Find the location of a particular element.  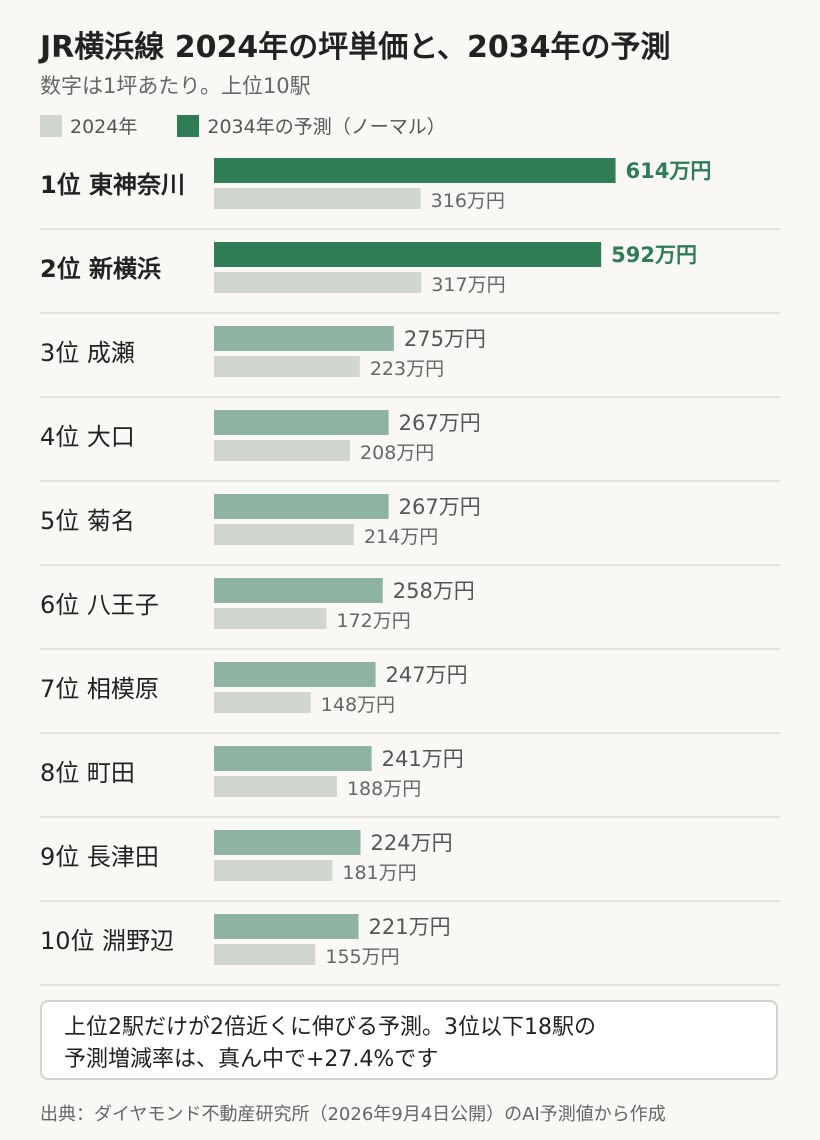

category-label: 7位 相模原 is located at coordinates (99, 689).